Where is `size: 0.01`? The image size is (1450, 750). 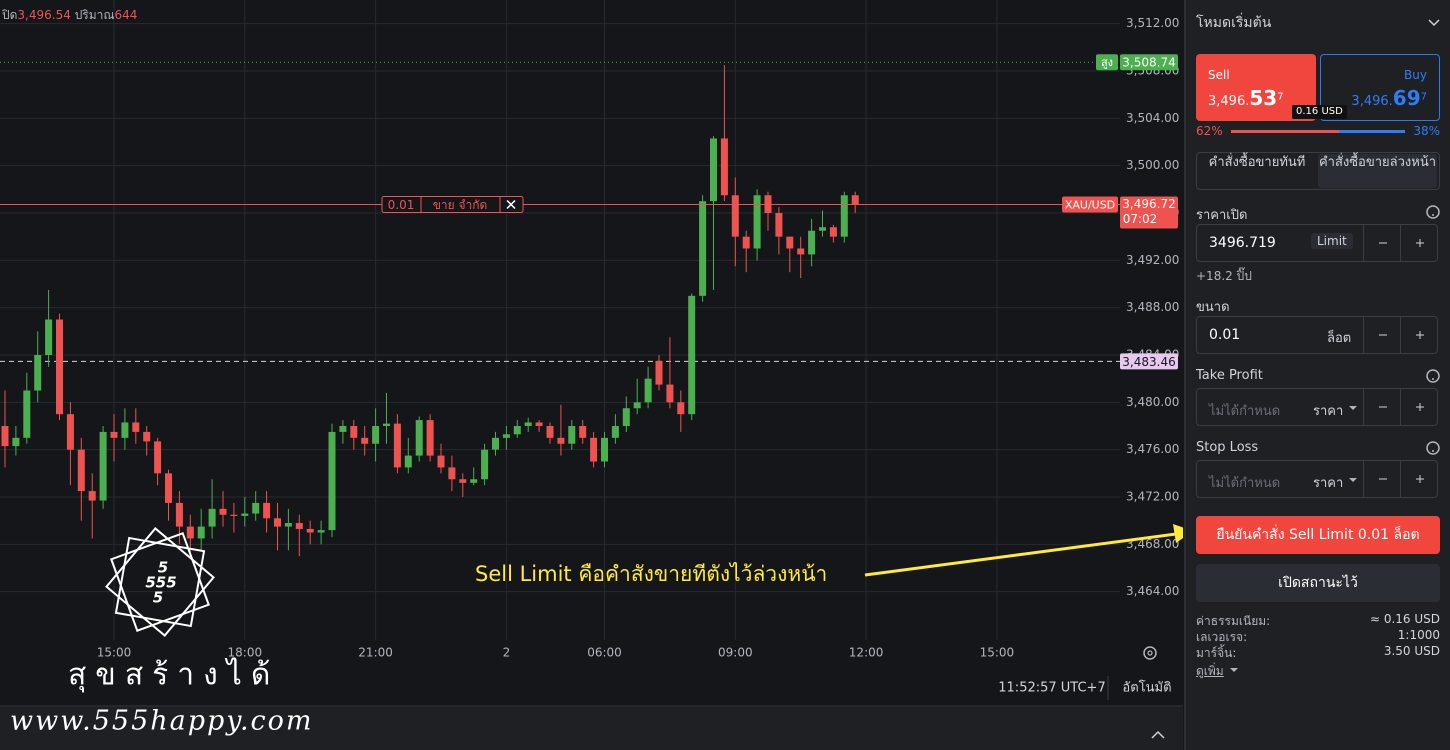 size: 0.01 is located at coordinates (1225, 335).